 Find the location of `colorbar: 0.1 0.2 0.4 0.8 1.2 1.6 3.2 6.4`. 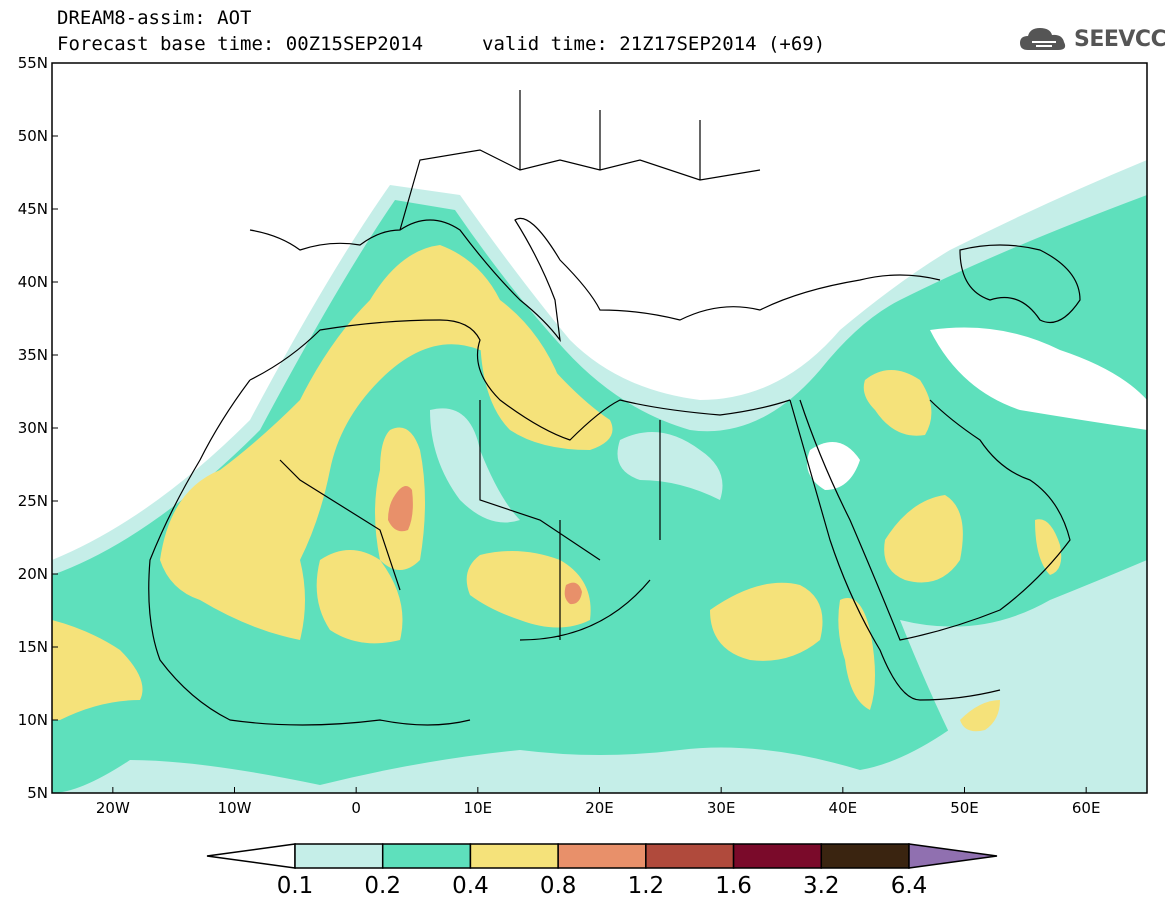

colorbar: 0.1 0.2 0.4 0.8 1.2 1.6 3.2 6.4 is located at coordinates (602, 871).